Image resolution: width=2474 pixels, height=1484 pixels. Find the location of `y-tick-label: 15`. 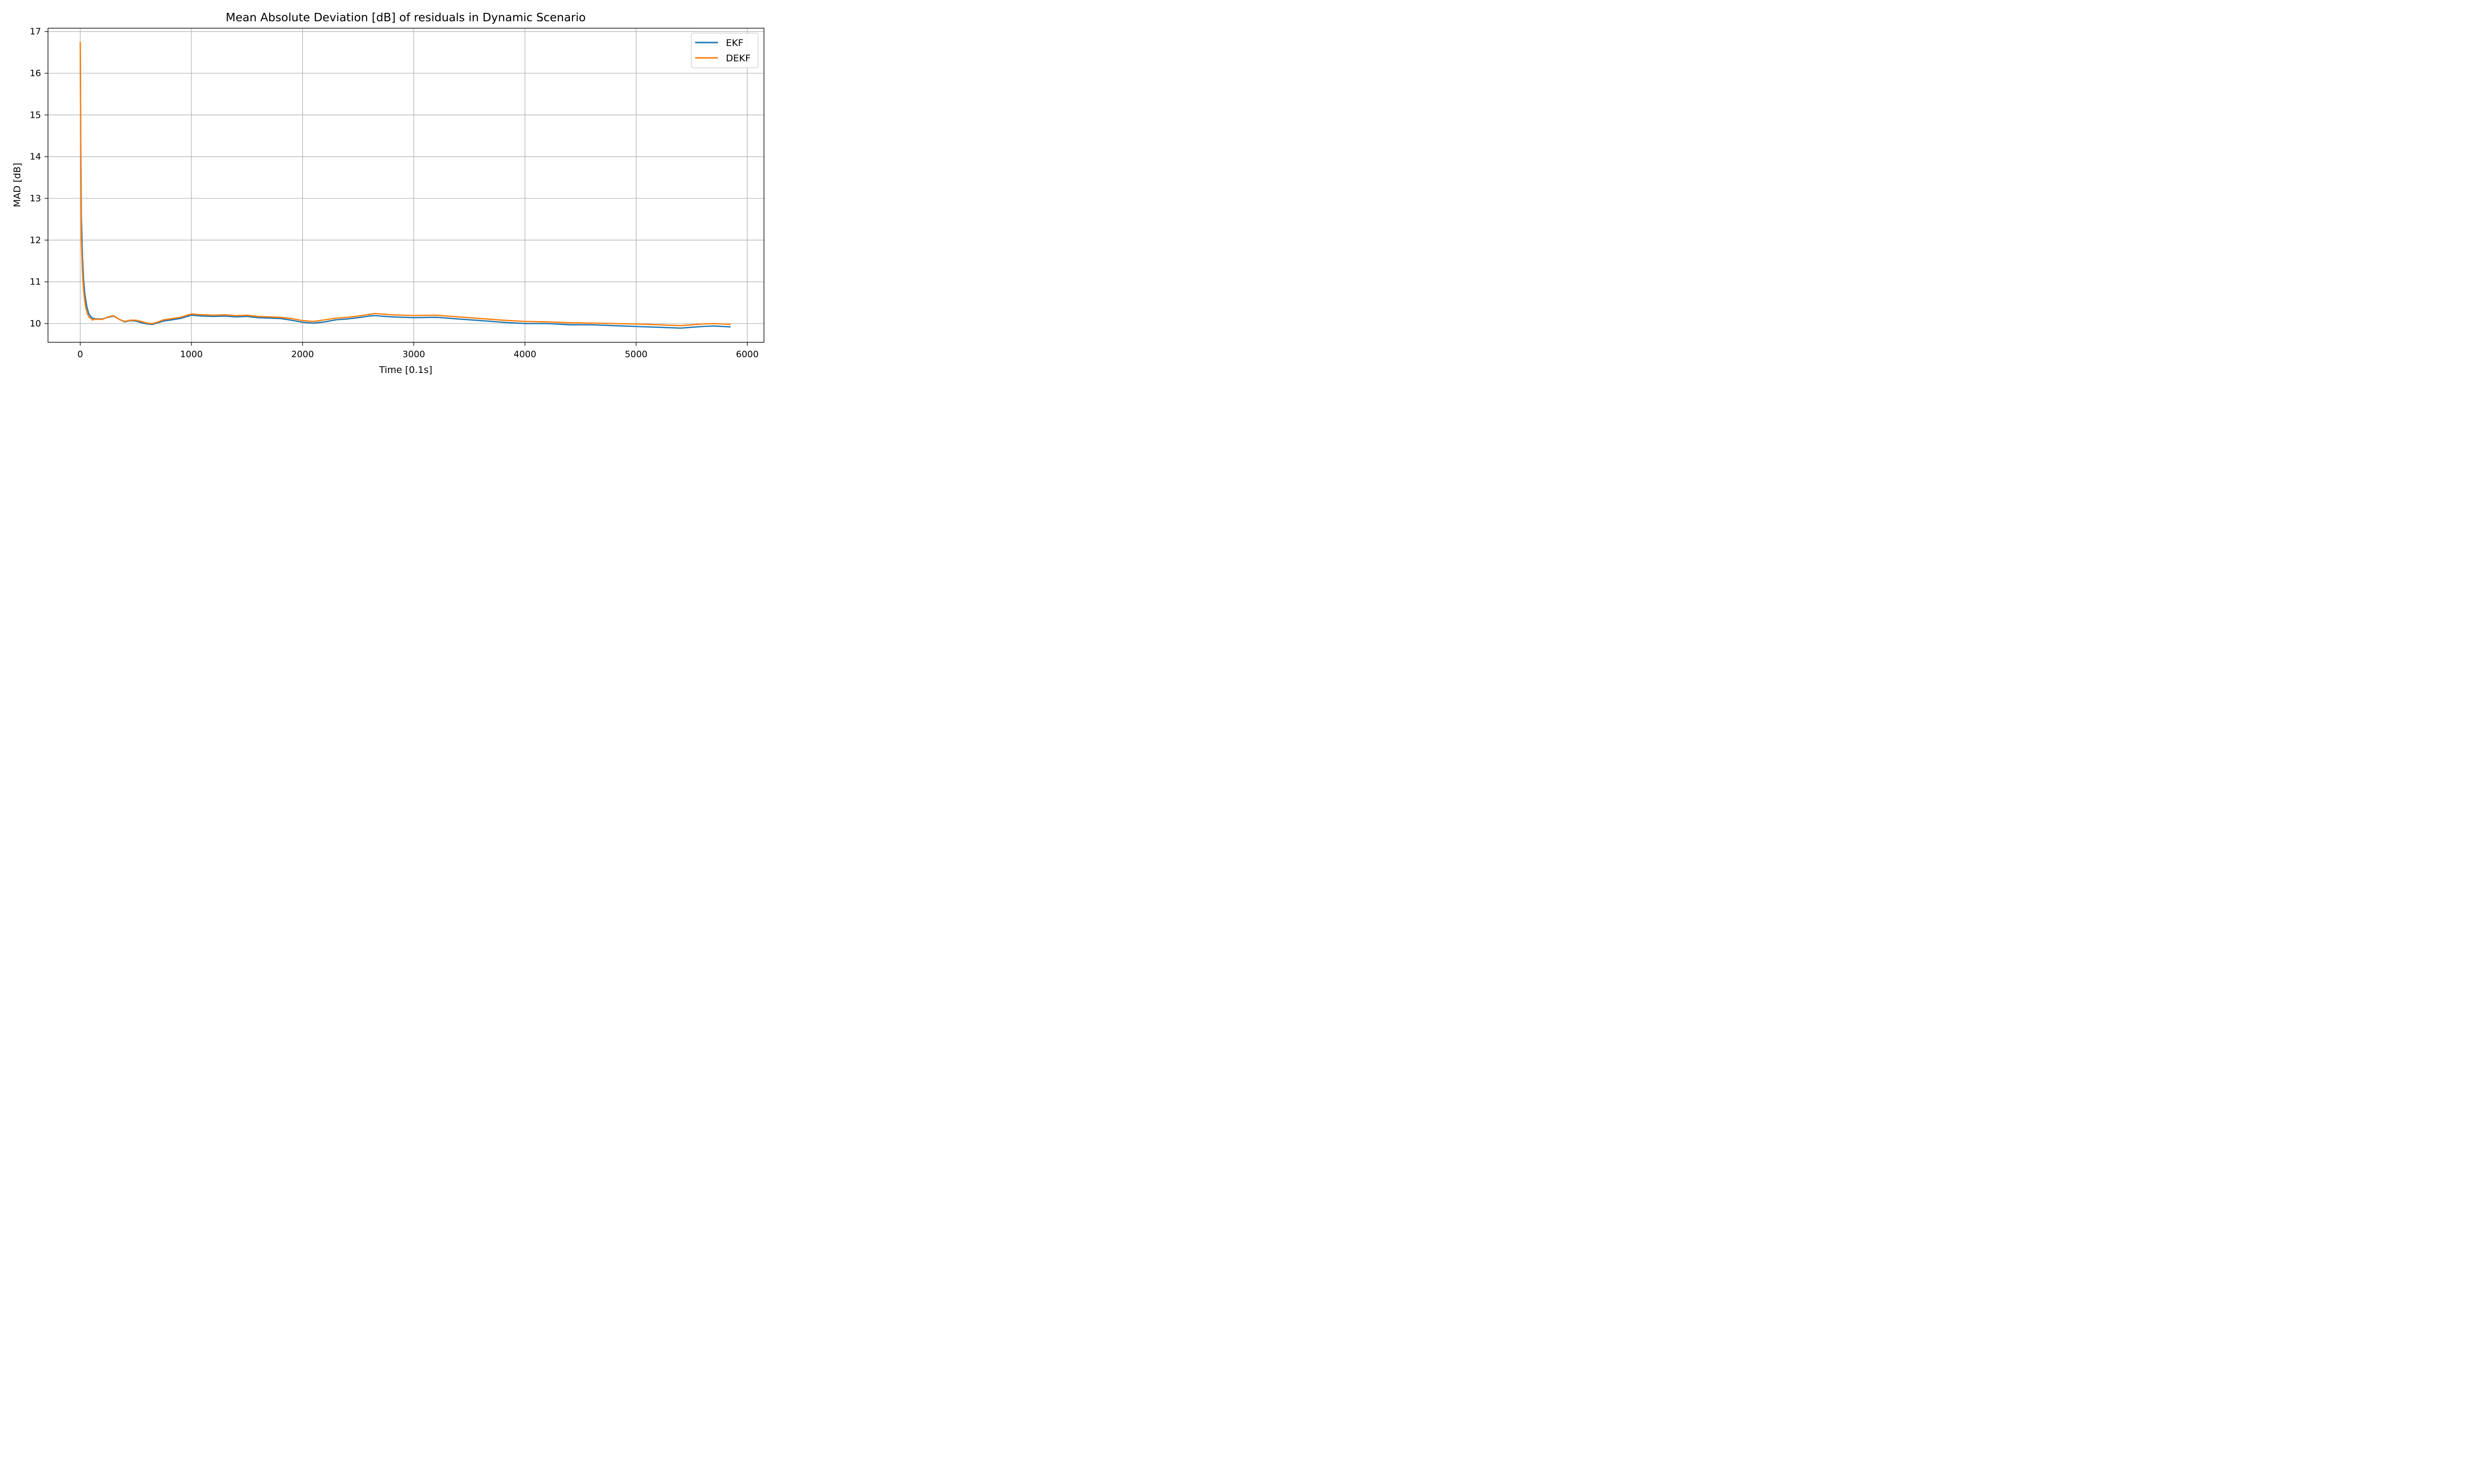

y-tick-label: 15 is located at coordinates (35, 115).